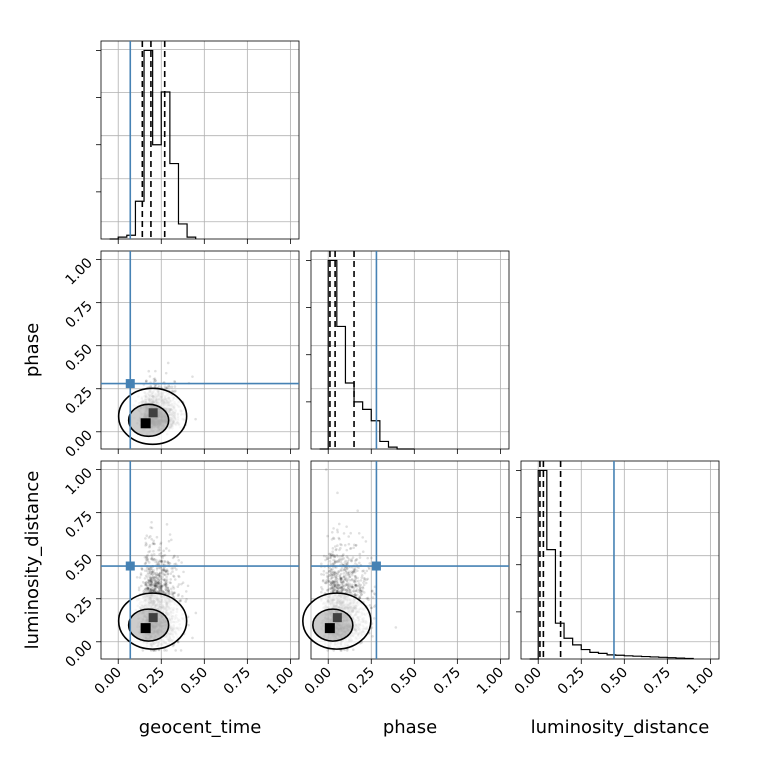 This screenshot has height=760, width=760. What do you see at coordinates (571, 681) in the screenshot?
I see `x-tick-label: 0.25` at bounding box center [571, 681].